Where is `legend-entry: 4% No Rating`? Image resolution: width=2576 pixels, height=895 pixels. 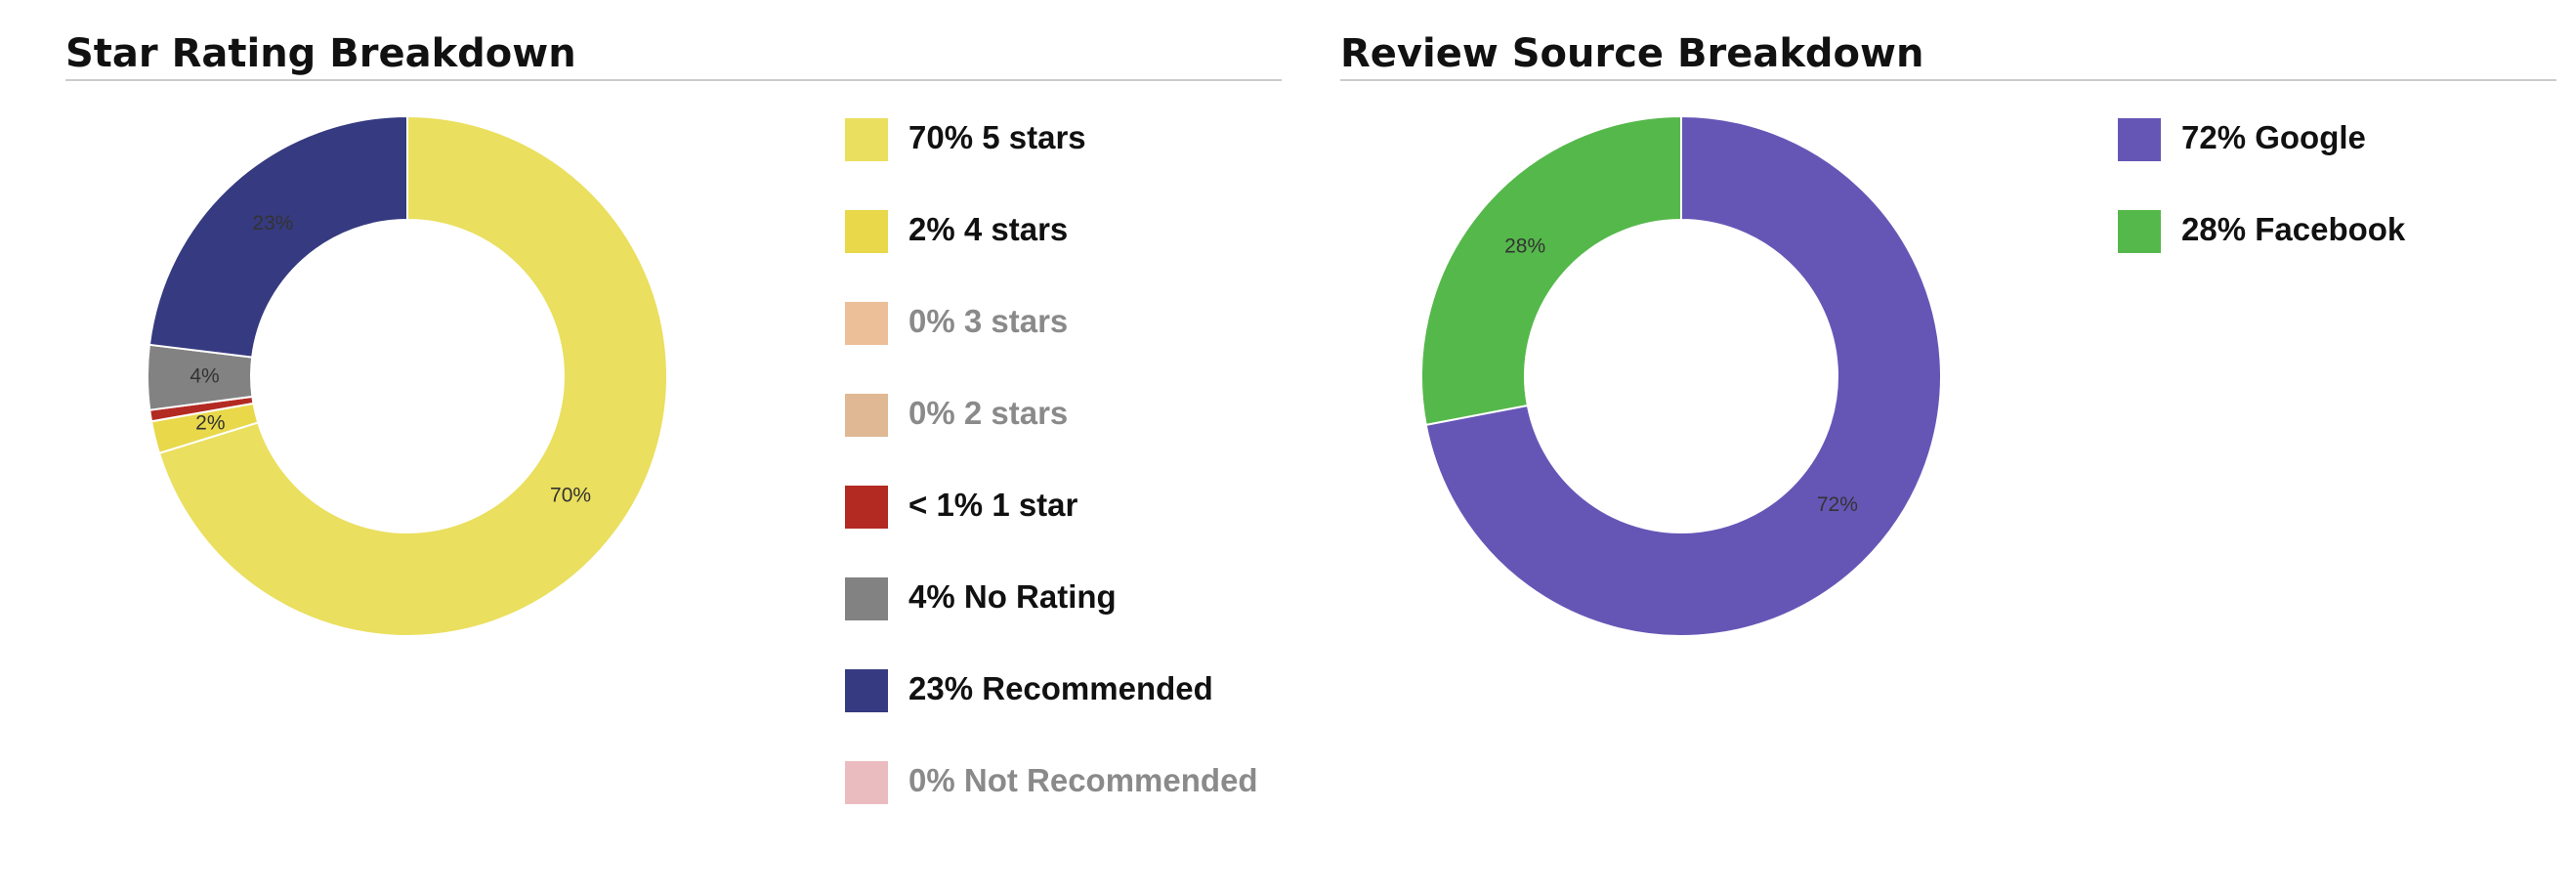
legend-entry: 4% No Rating is located at coordinates (1013, 596).